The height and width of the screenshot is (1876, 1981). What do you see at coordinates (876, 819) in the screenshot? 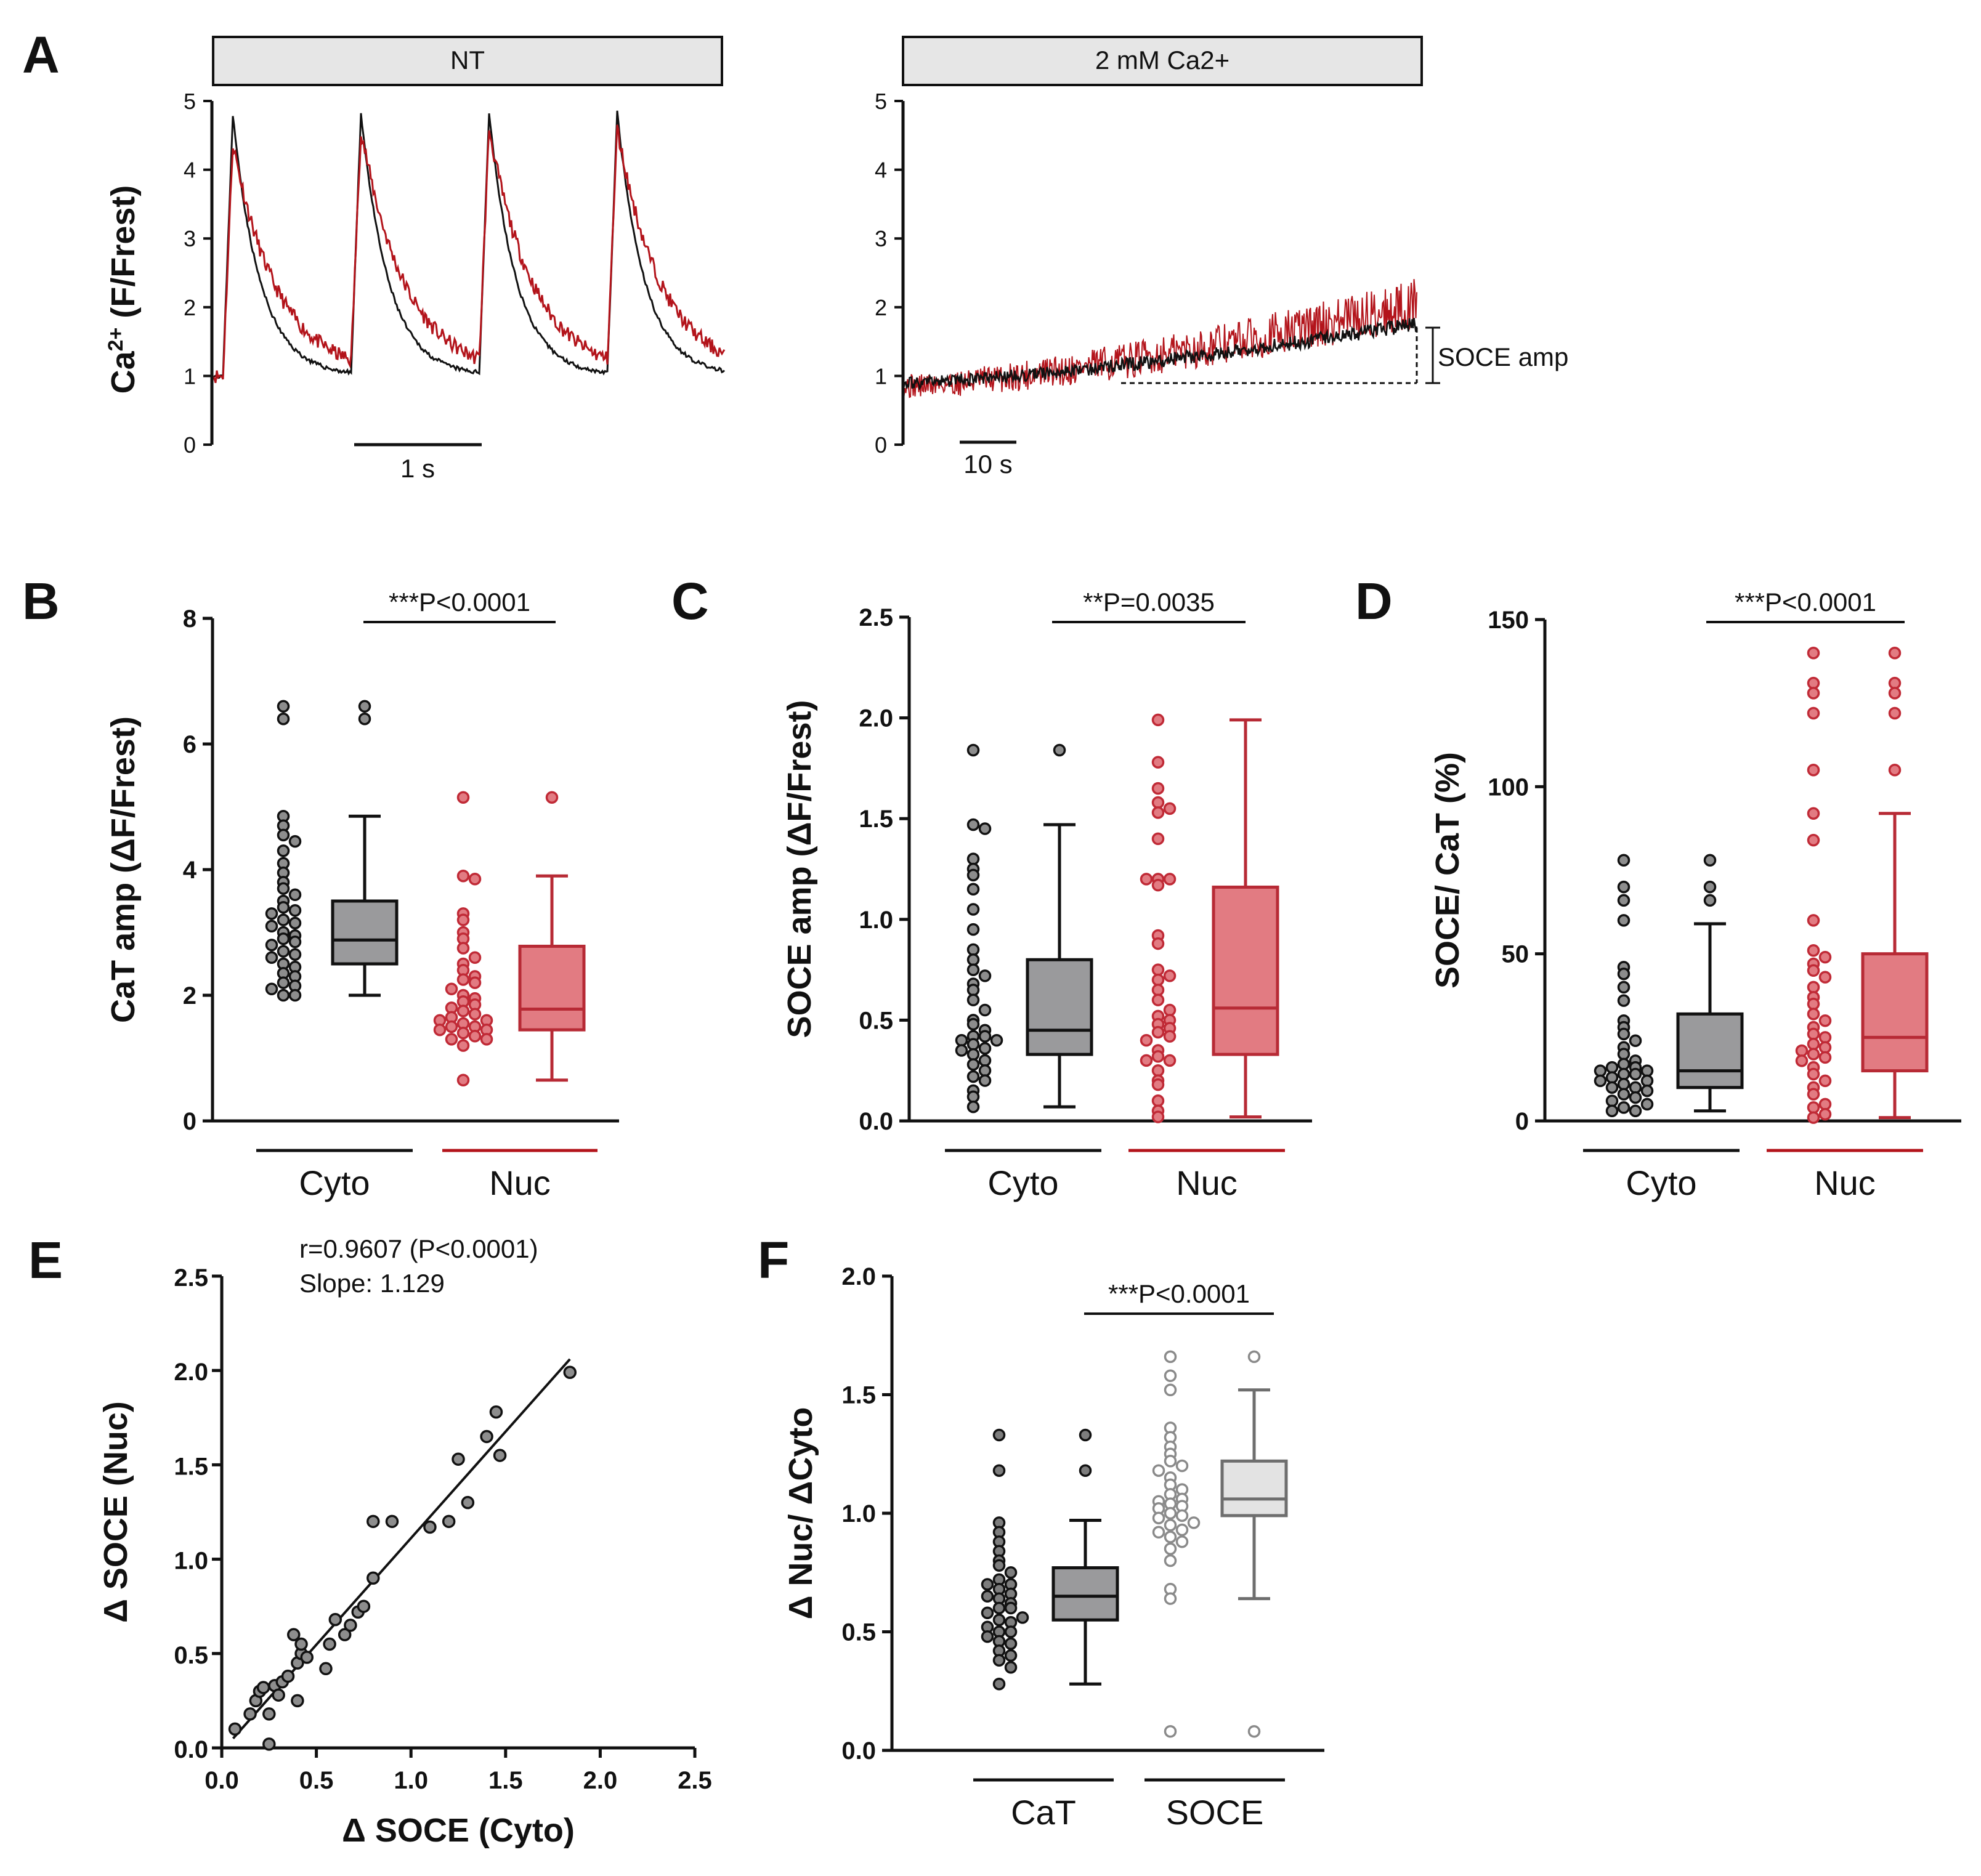
I see `ytick-label: 1.5` at bounding box center [876, 819].